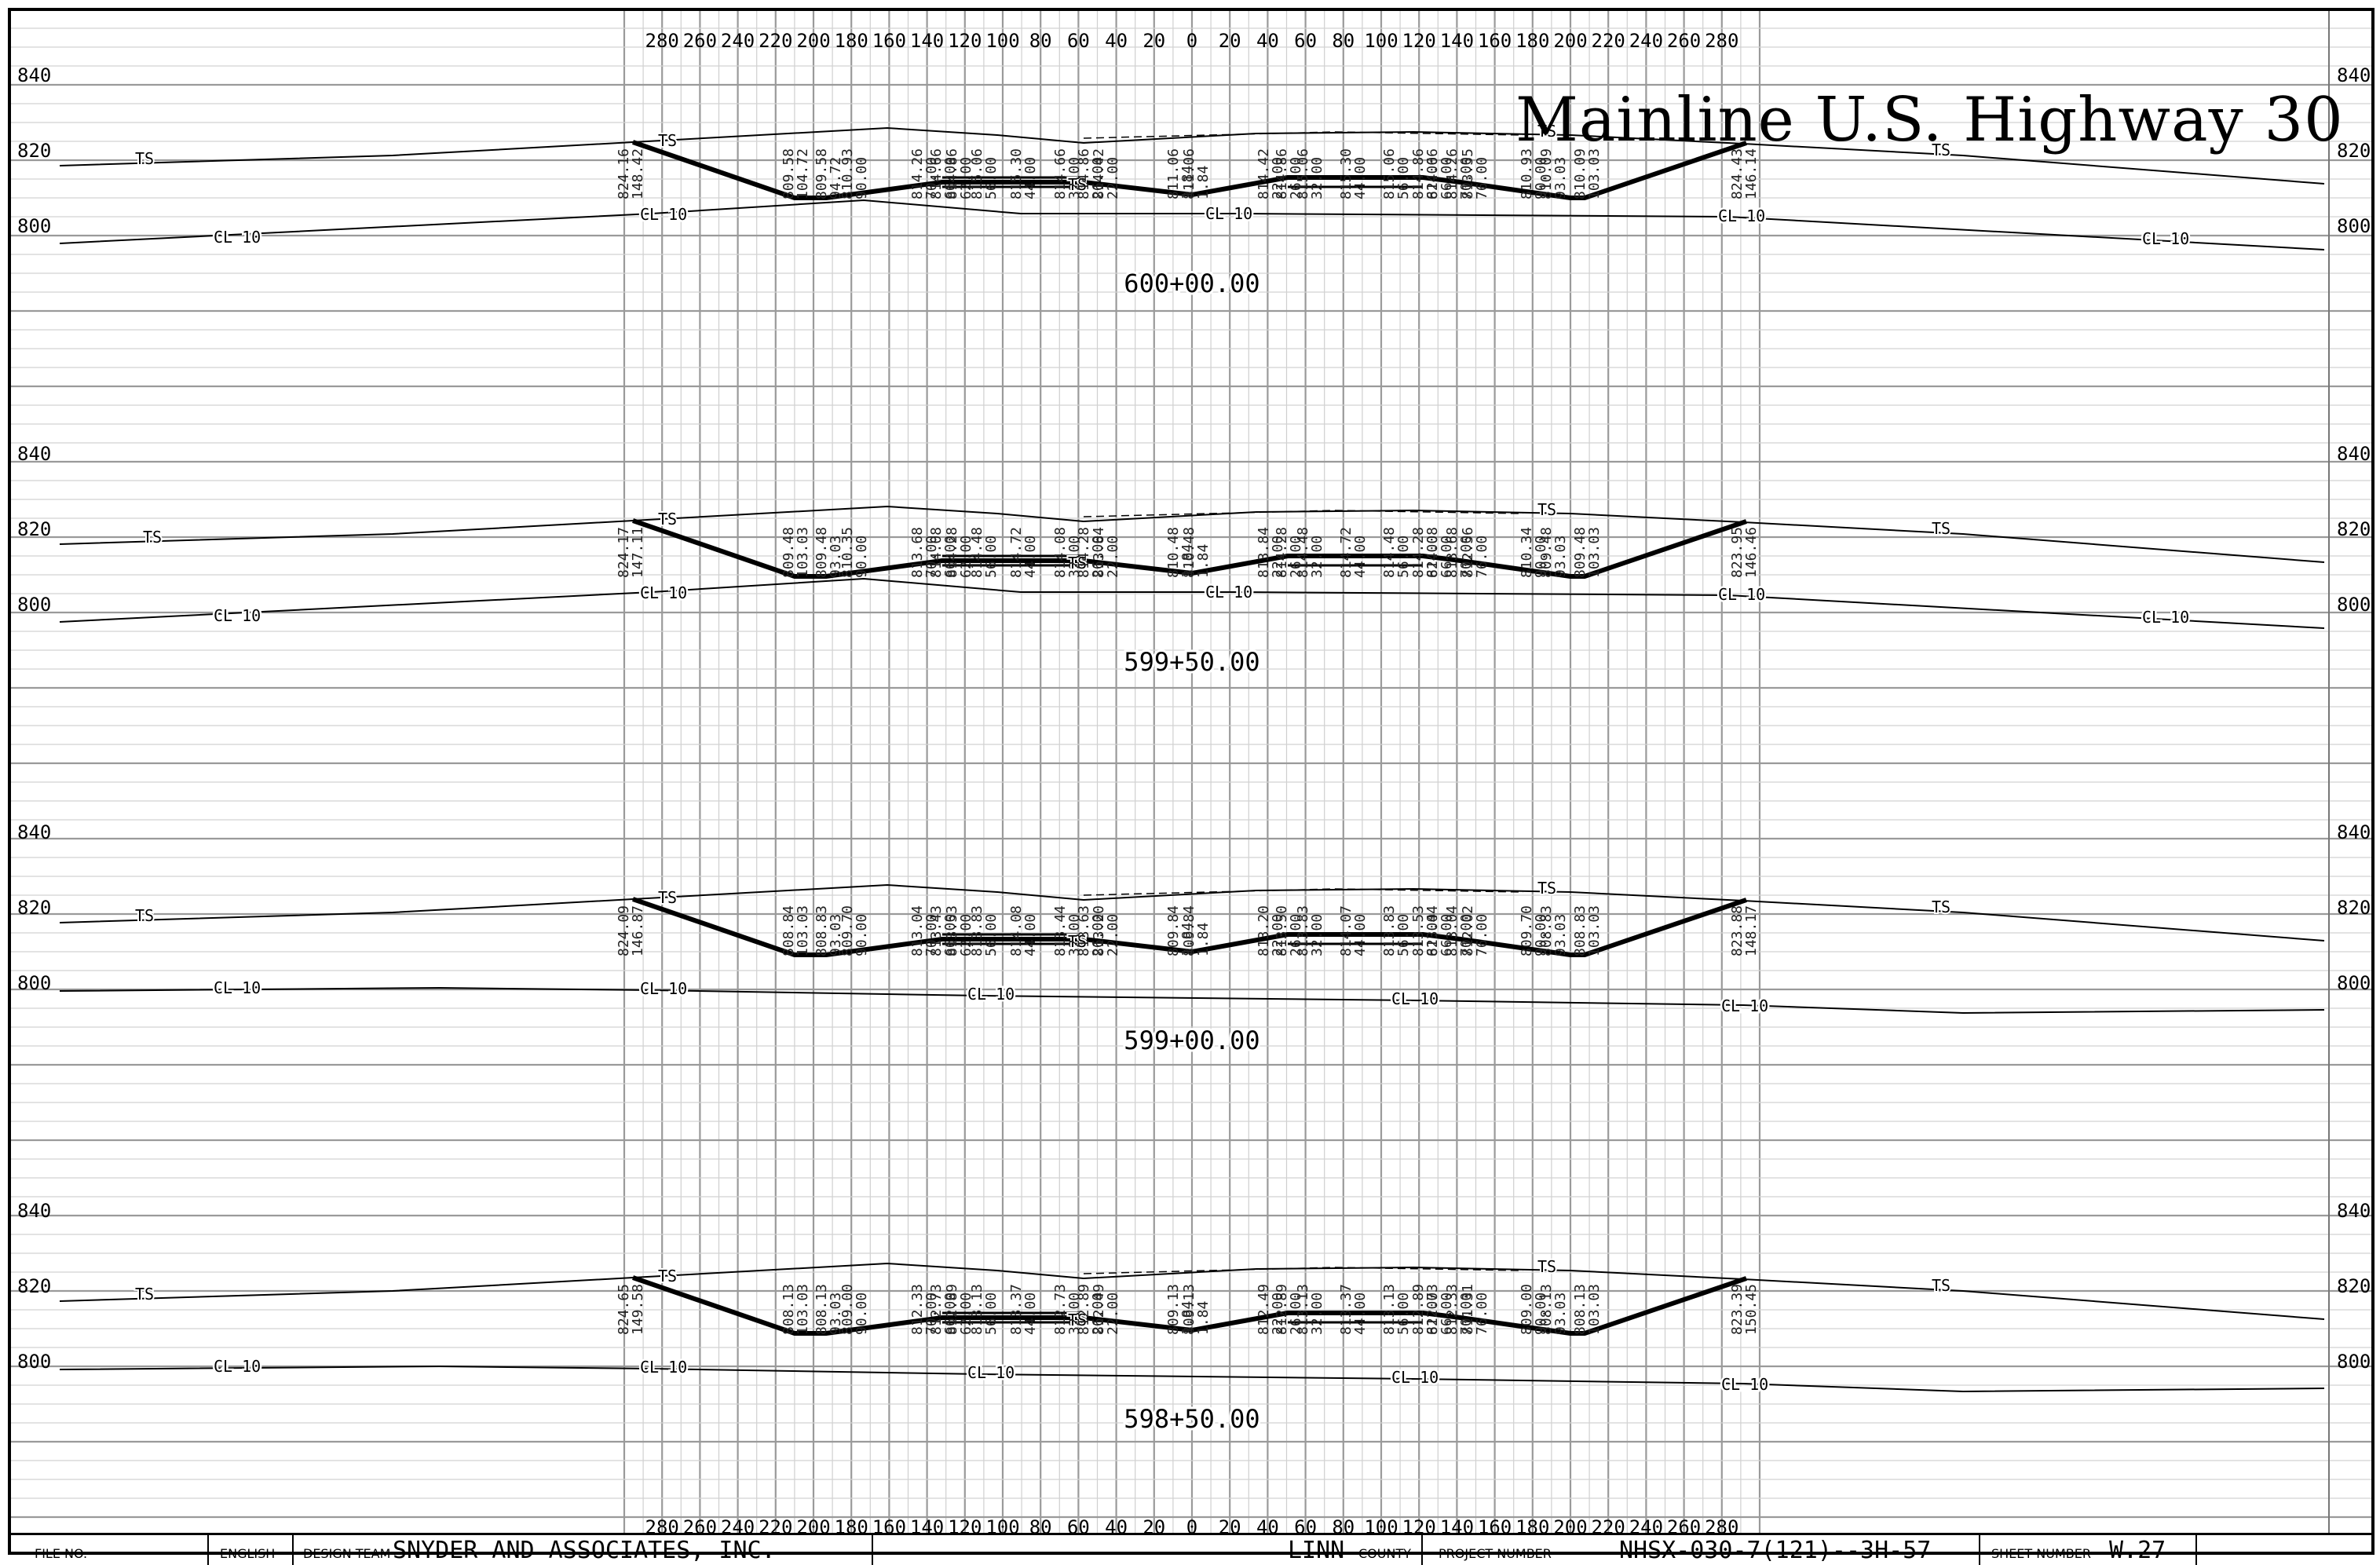  What do you see at coordinates (1230, 41) in the screenshot?
I see `x-tick-label-top: 20` at bounding box center [1230, 41].